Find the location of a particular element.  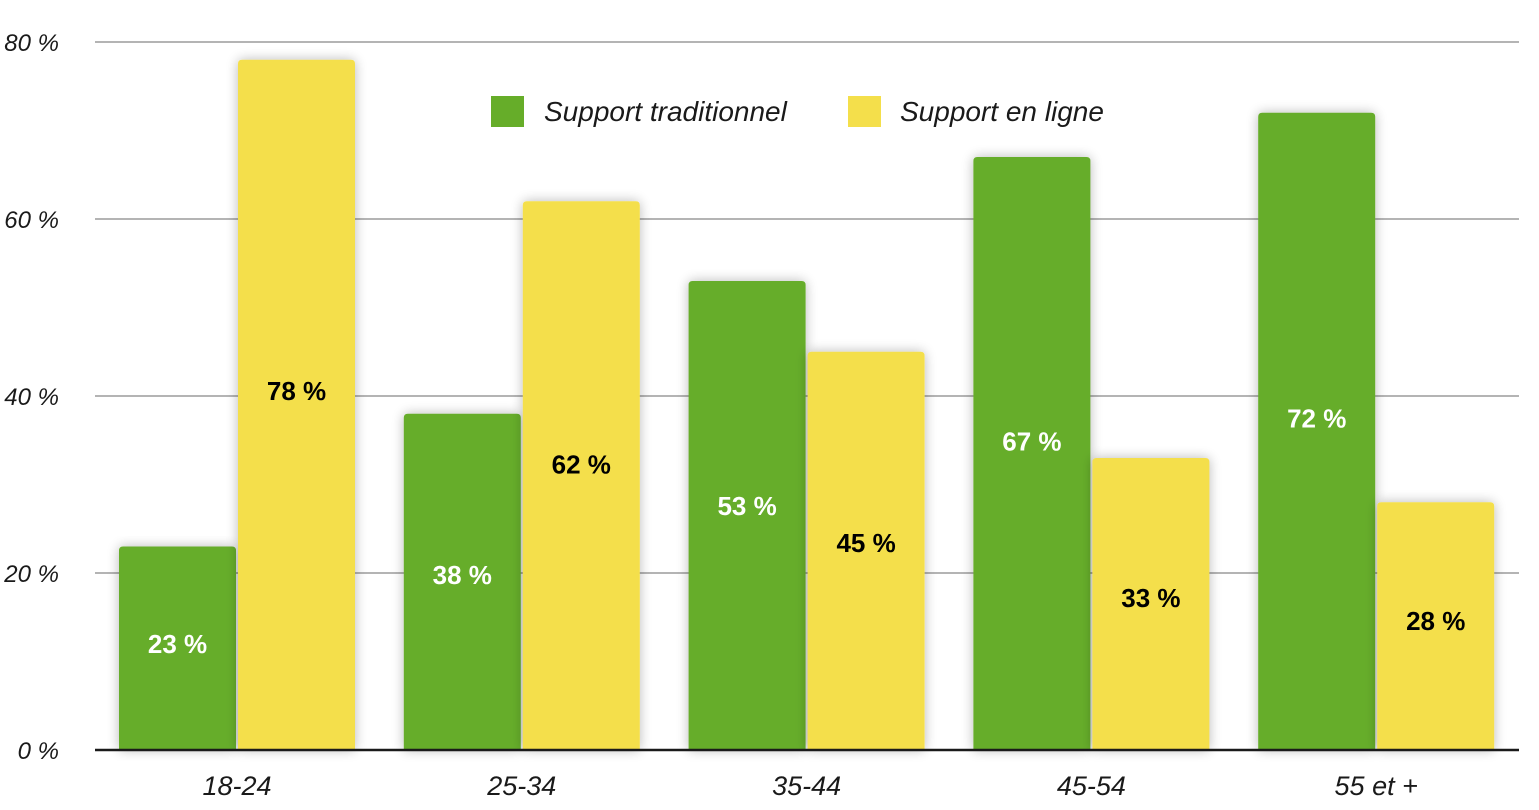

y-tick-label-40: 40 % is located at coordinates (31, 397).